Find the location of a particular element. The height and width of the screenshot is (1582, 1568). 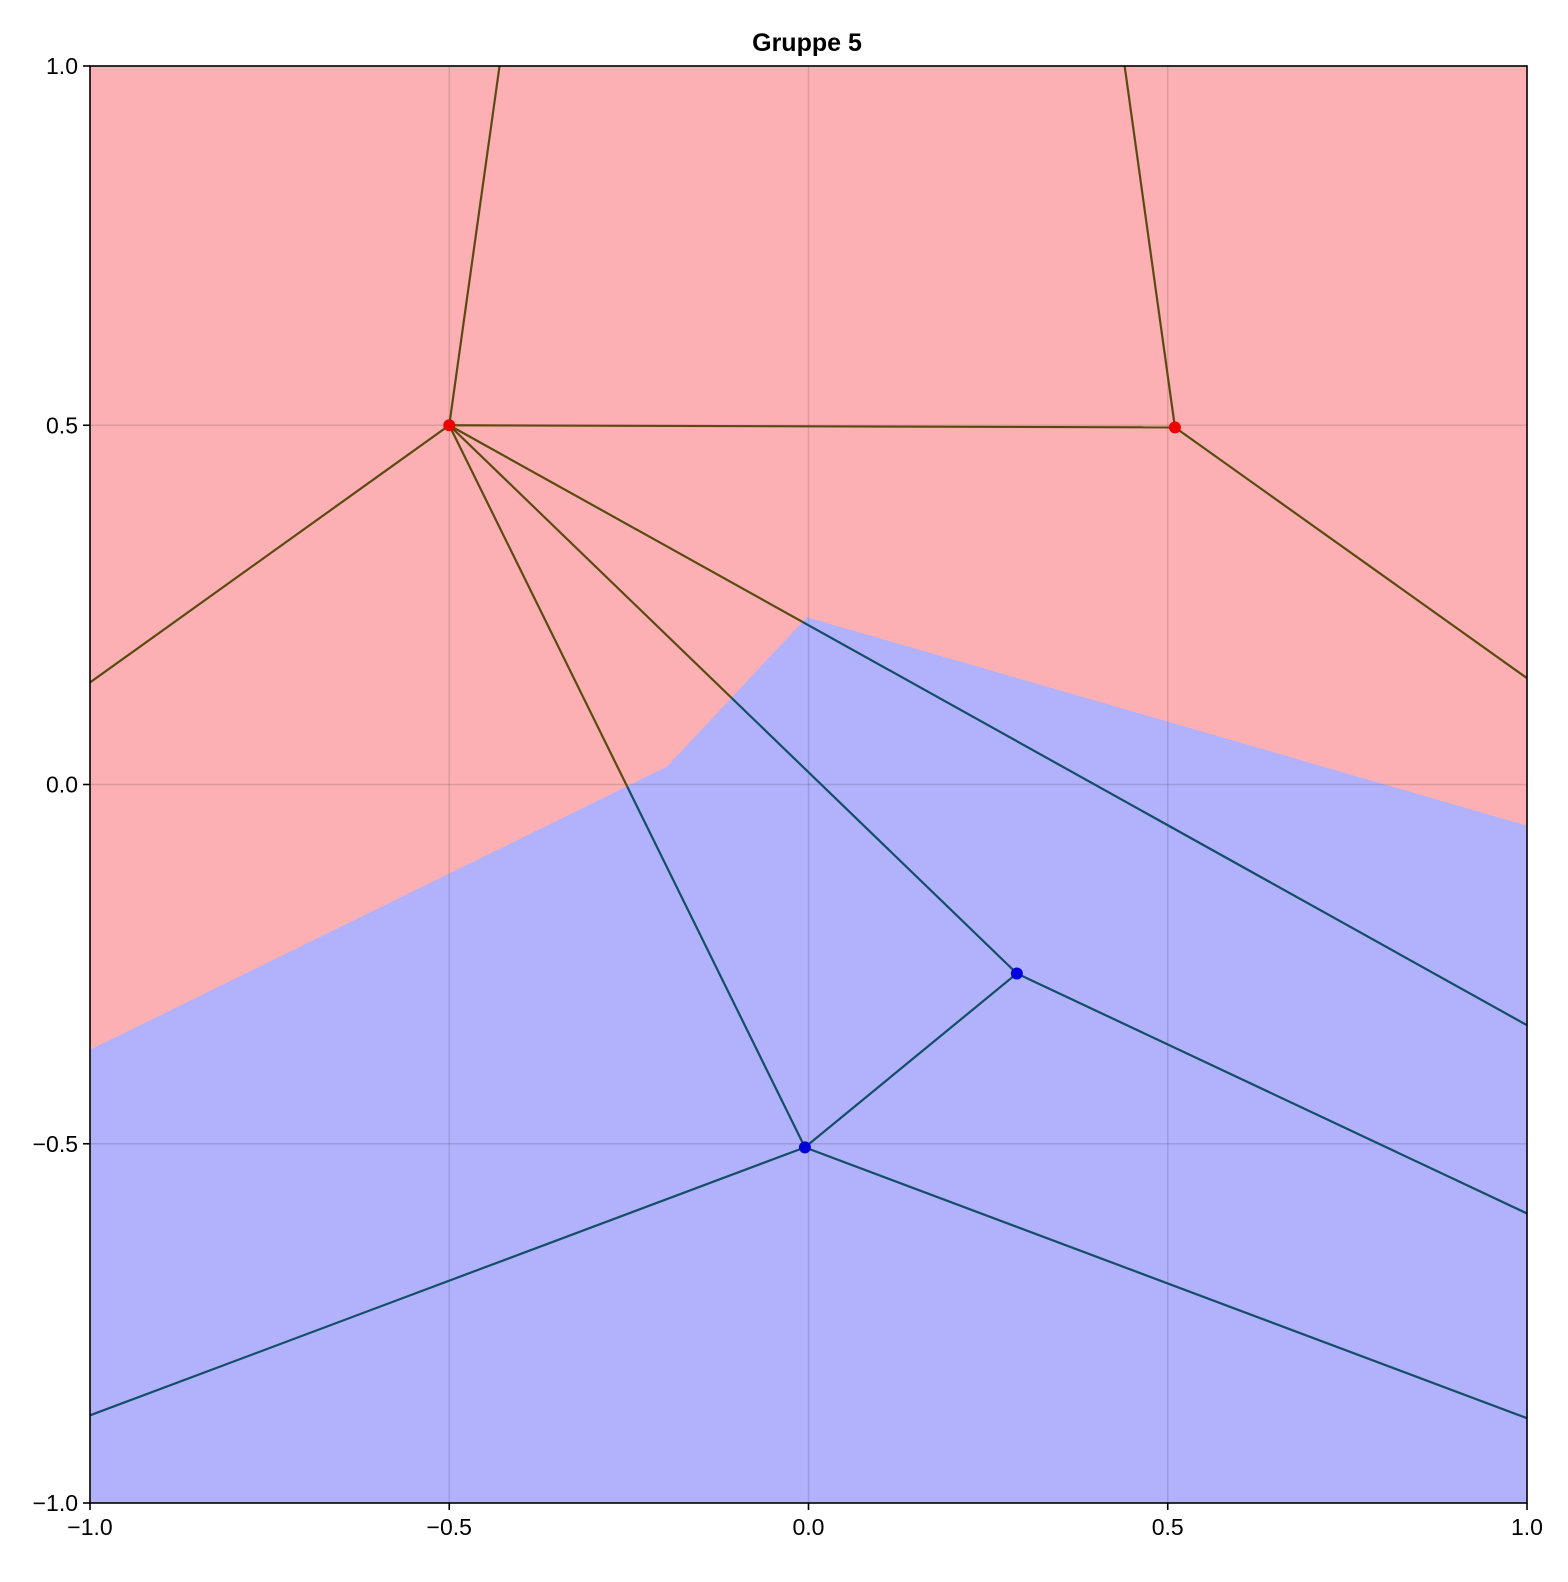

x-tick-label: −1.0 is located at coordinates (89, 1527).